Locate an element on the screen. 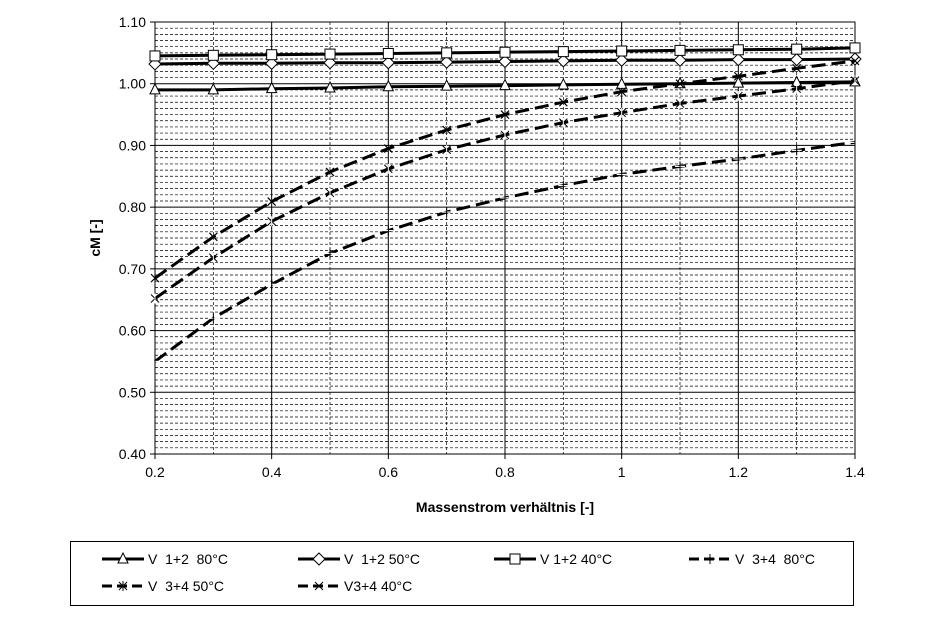  y-tick-label: 0.50 is located at coordinates (132, 392).